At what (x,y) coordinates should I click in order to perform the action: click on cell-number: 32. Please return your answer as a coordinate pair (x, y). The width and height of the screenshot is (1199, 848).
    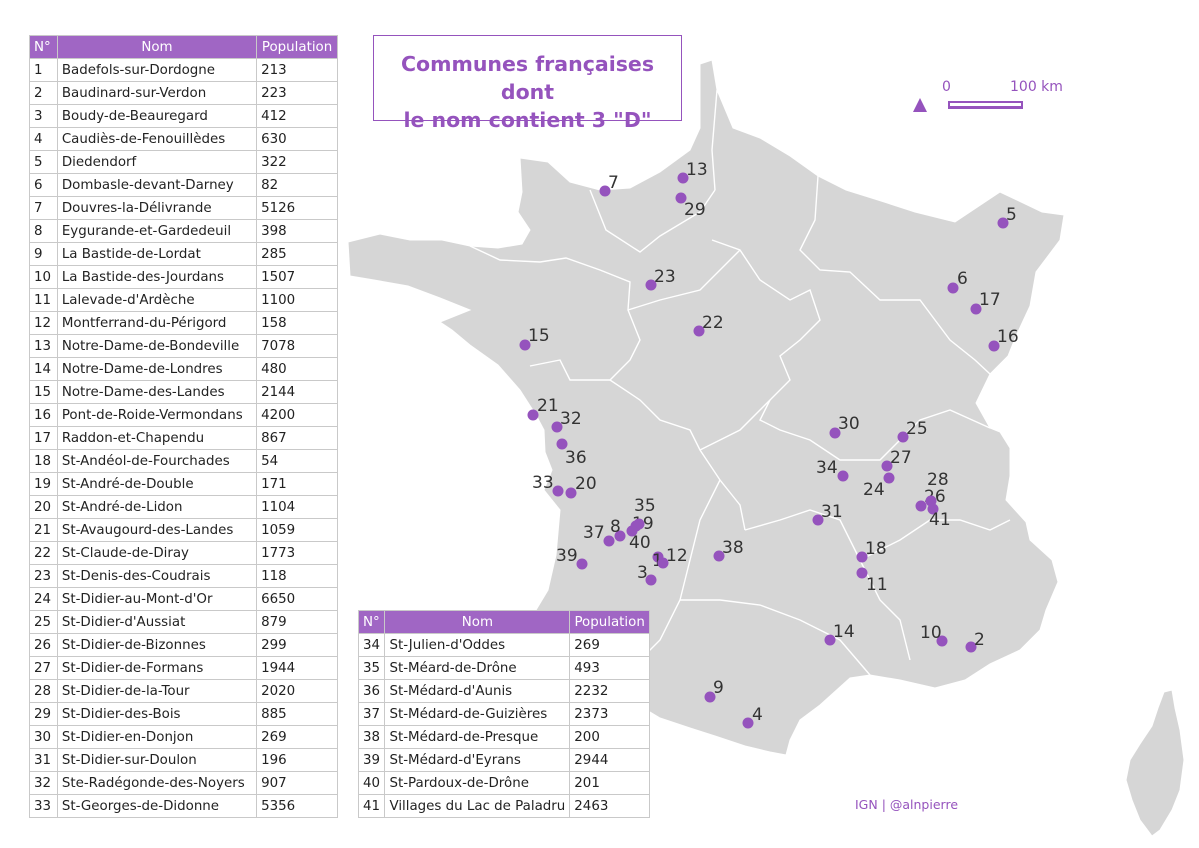
    Looking at the image, I should click on (43, 783).